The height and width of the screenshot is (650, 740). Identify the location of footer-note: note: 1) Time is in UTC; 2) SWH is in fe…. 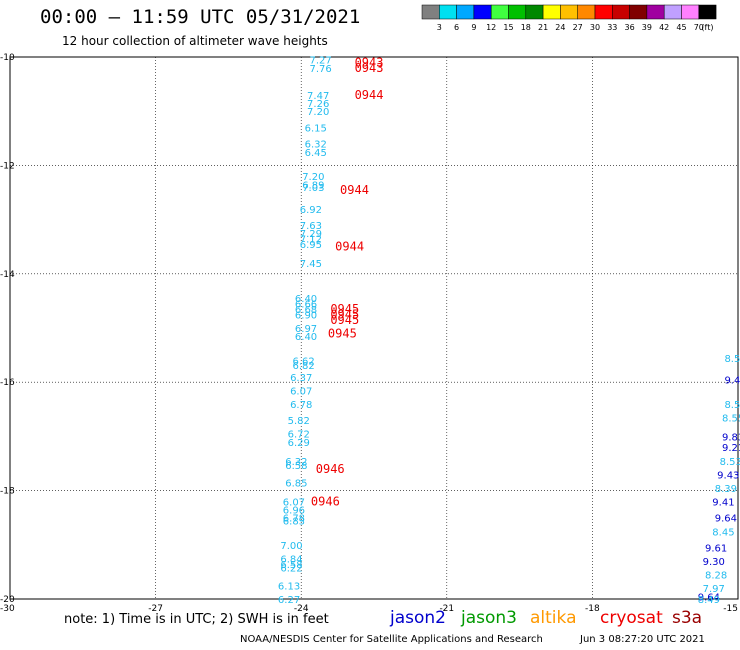
(196, 619).